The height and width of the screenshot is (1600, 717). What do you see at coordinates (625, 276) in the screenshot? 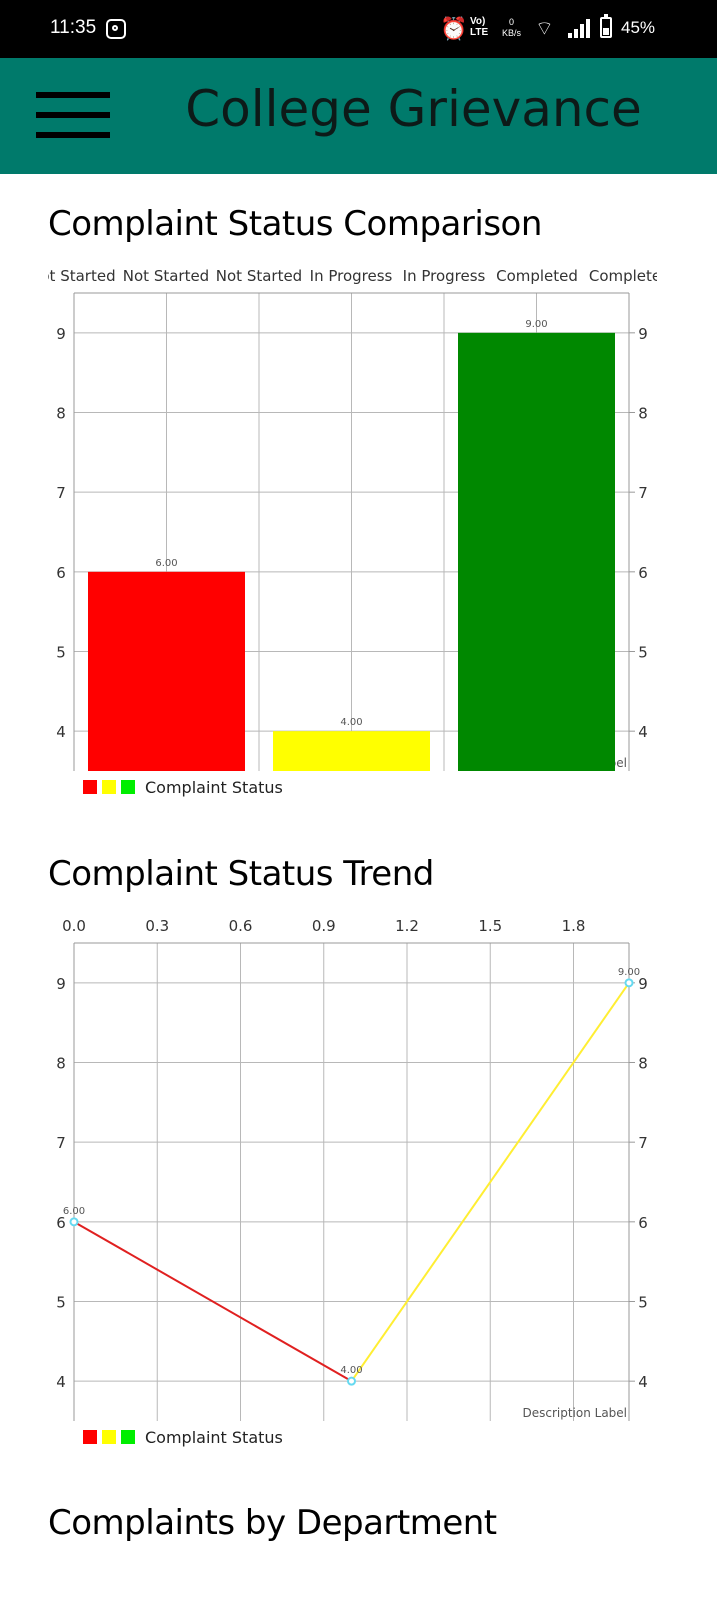
I see `x-category-label: Complete` at bounding box center [625, 276].